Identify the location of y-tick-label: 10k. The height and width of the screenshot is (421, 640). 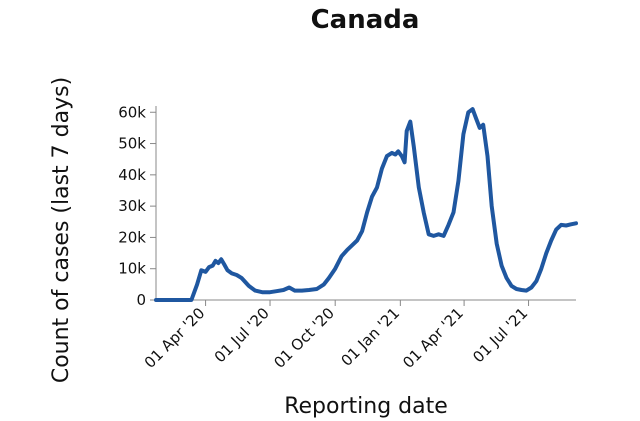
(132, 269).